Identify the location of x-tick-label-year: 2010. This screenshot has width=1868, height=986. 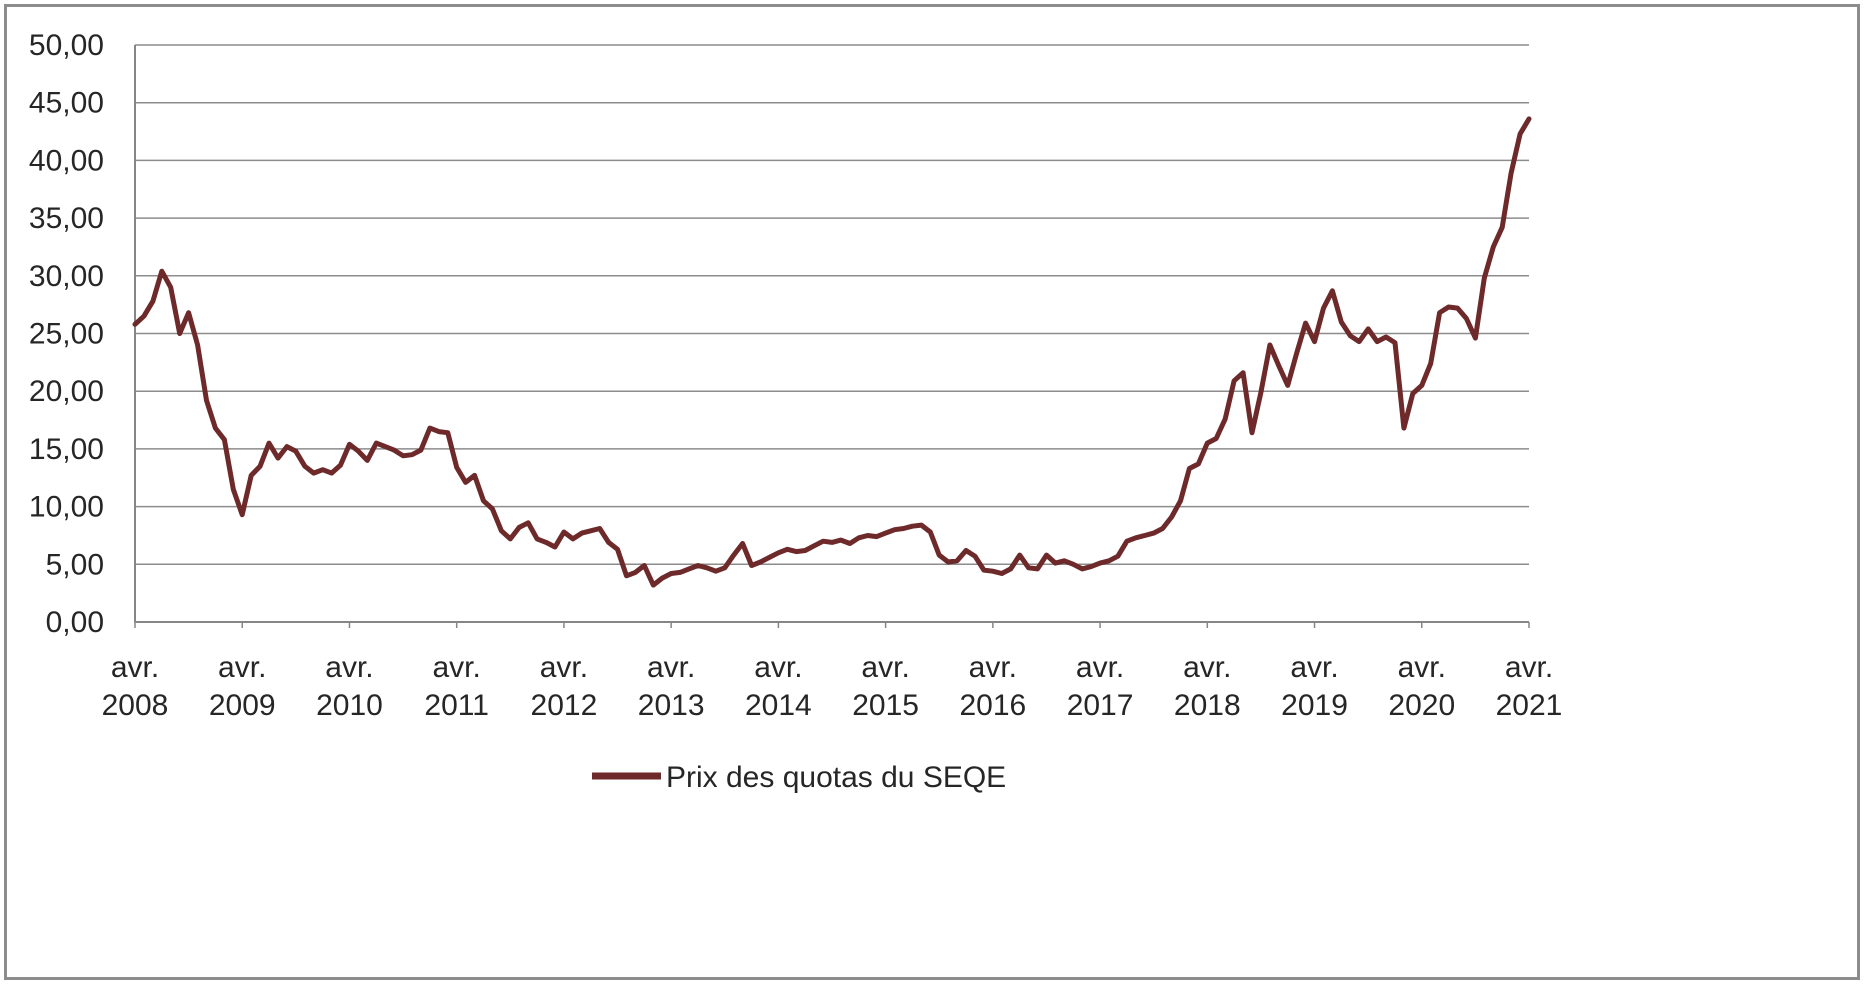
(349, 705).